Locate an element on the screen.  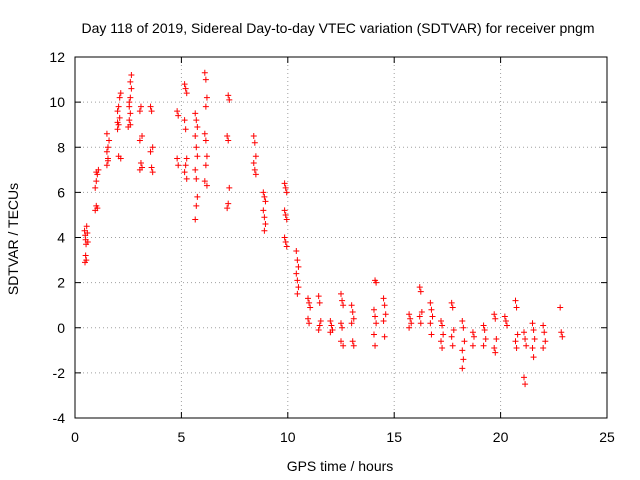
y-tick-label: 2 is located at coordinates (61, 283).